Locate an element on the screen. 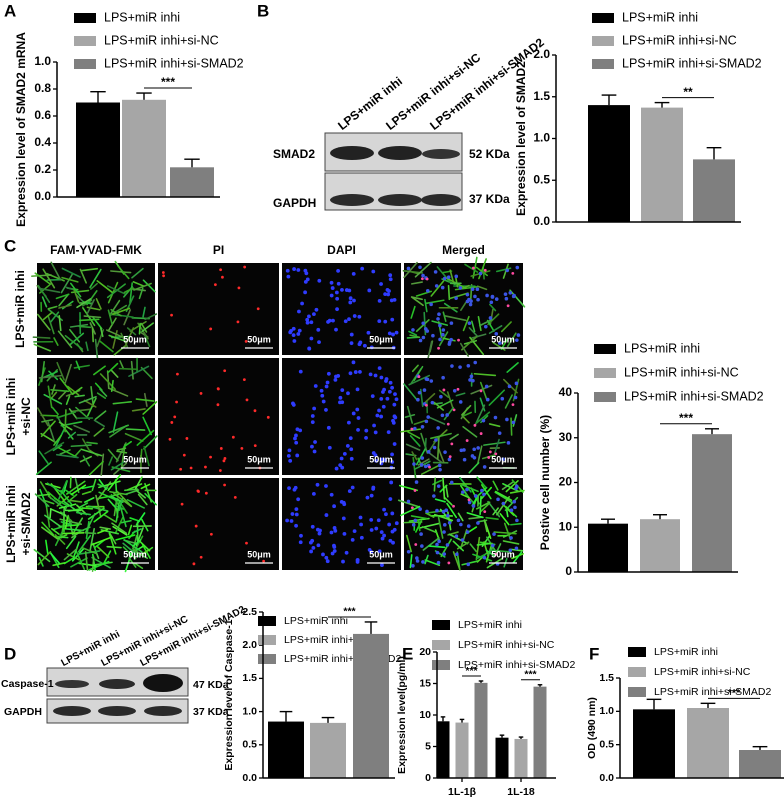  y-tick-label: 0.5 is located at coordinates (606, 744).